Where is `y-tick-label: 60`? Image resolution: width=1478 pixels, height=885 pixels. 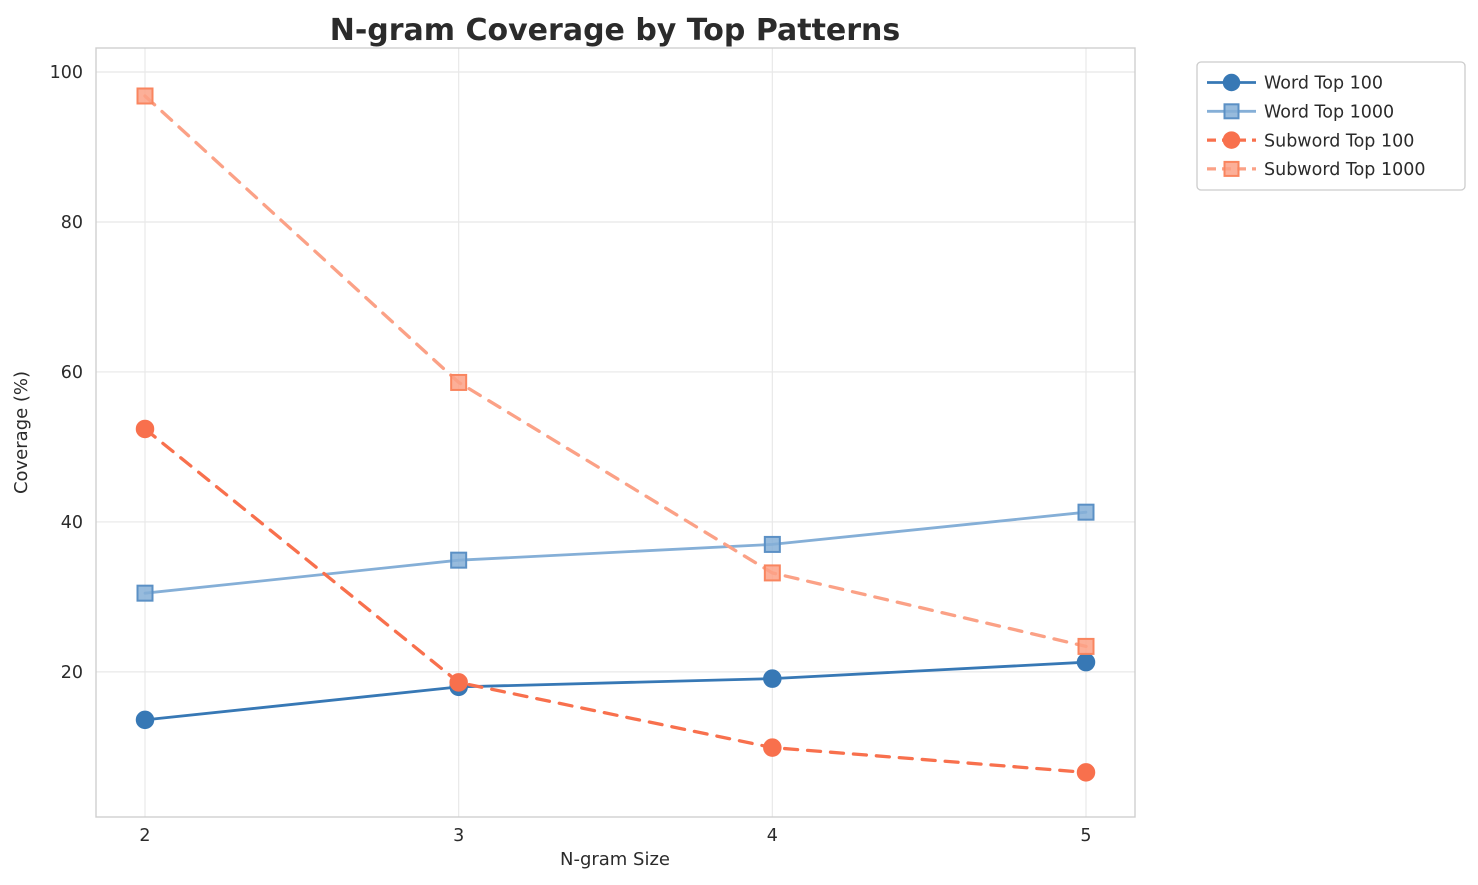 y-tick-label: 60 is located at coordinates (72, 373).